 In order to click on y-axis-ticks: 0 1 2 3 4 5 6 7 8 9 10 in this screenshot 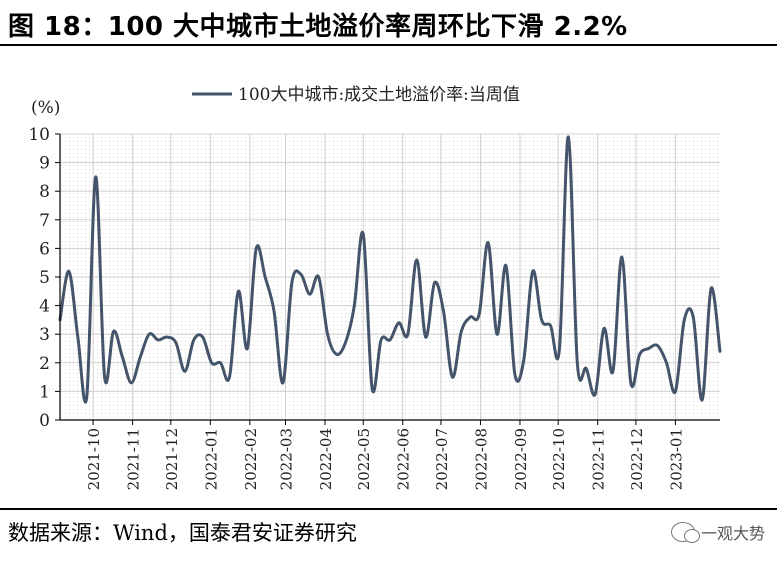, I will do `click(44, 278)`.